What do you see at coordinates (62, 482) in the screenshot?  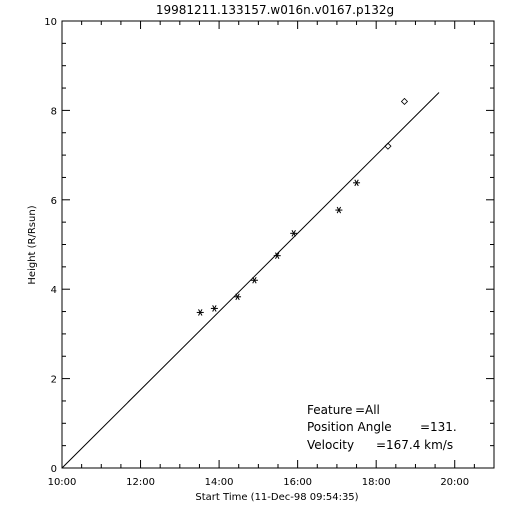 I see `x-tick-label: 10:00` at bounding box center [62, 482].